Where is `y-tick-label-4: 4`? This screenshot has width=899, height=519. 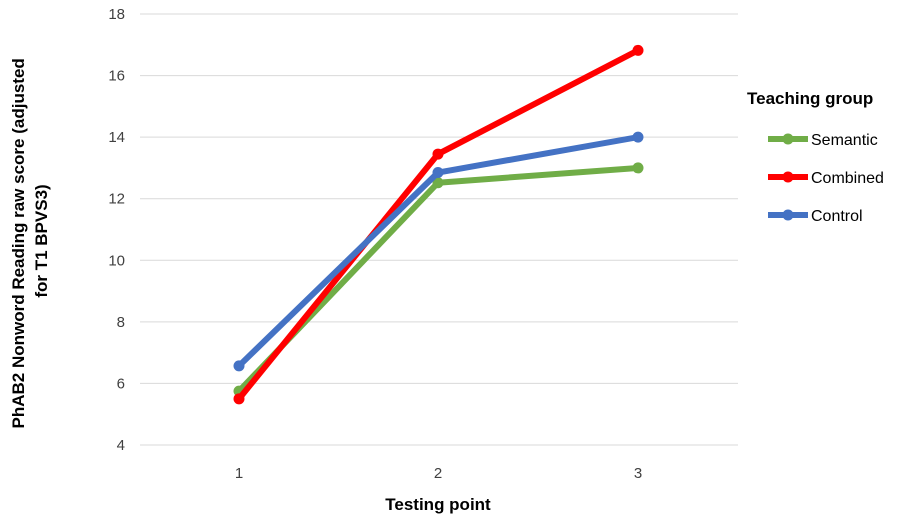 y-tick-label-4: 4 is located at coordinates (121, 445).